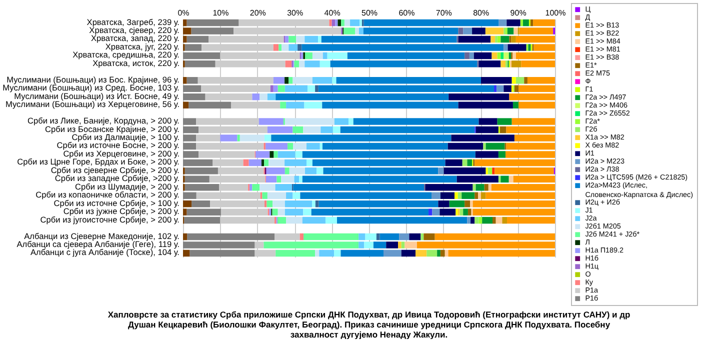  What do you see at coordinates (102, 235) in the screenshot?
I see `y-tick-label: Албанци из Сјеверне Македоније, 102 у.` at bounding box center [102, 235].